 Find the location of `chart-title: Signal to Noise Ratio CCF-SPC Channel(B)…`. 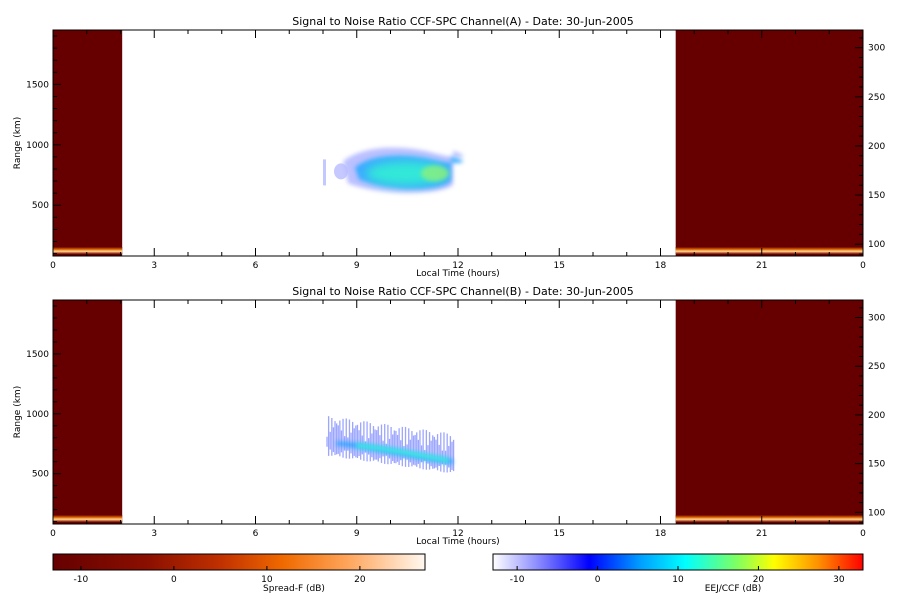

chart-title: Signal to Noise Ratio CCF-SPC Channel(B)… is located at coordinates (463, 291).